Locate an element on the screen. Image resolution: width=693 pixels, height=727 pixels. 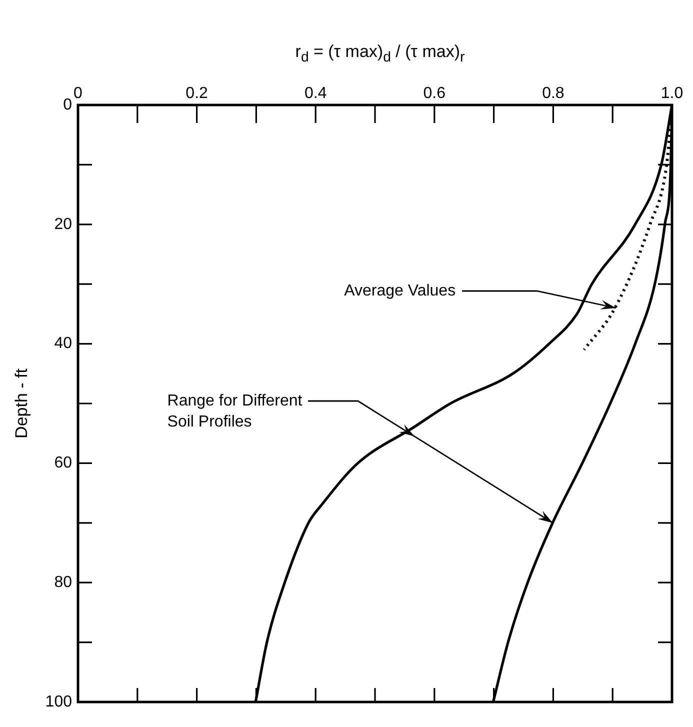
x-tick-label: 0.6 is located at coordinates (434, 93).